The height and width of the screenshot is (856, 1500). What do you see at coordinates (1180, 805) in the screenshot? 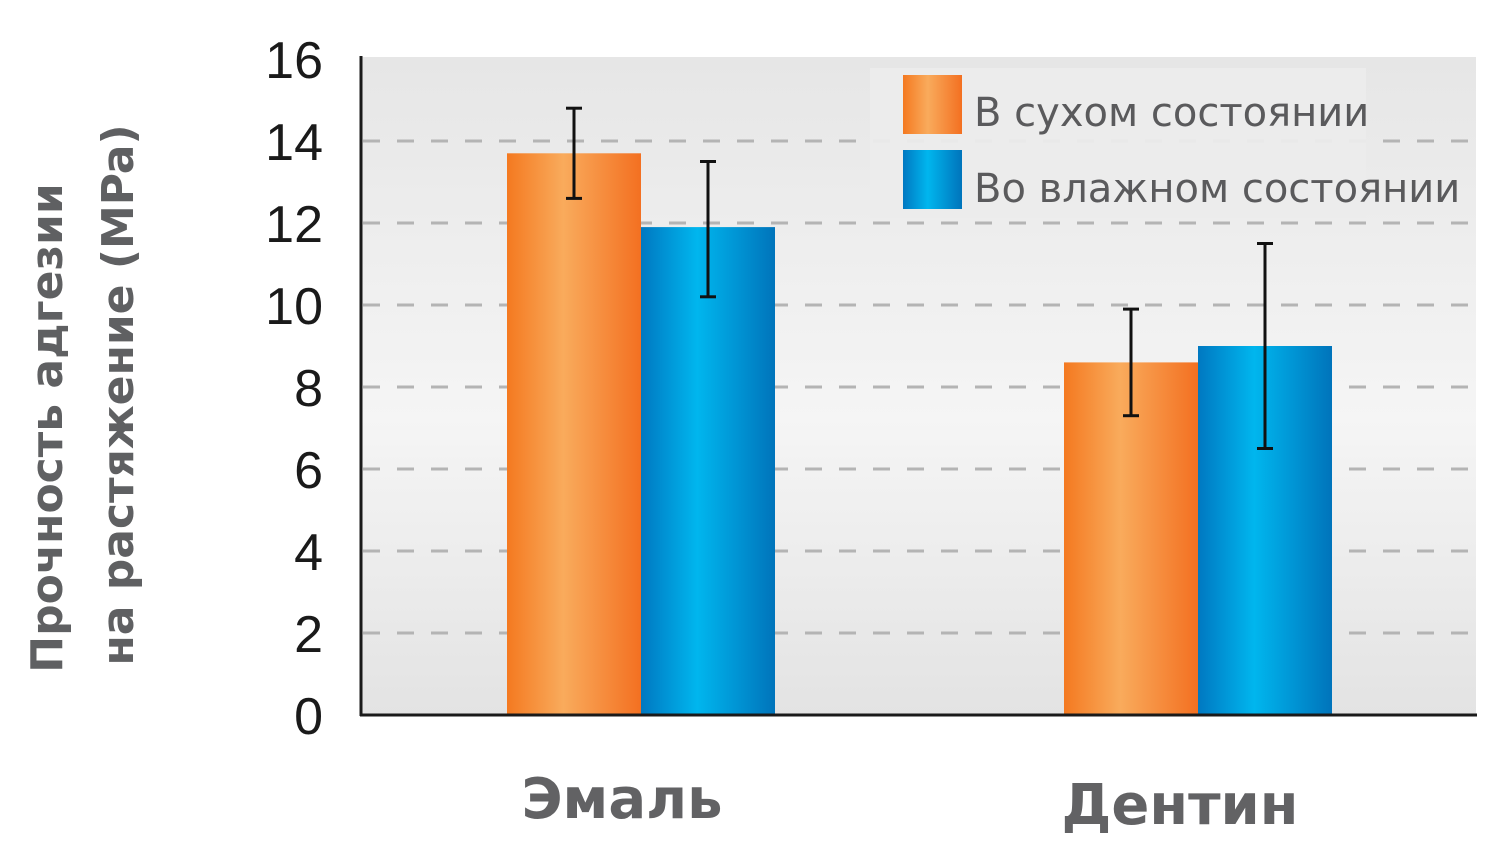
I see `category-label-dentin: Дентин` at bounding box center [1180, 805].